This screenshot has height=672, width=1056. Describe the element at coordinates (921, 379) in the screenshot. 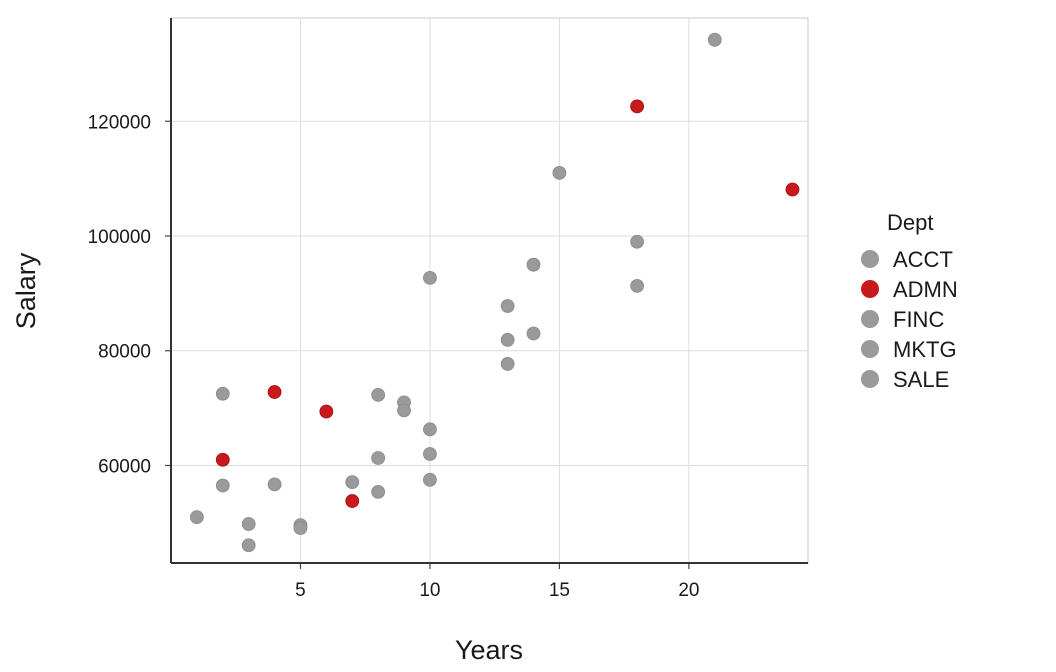

I see `legend-label: SALE` at that location.